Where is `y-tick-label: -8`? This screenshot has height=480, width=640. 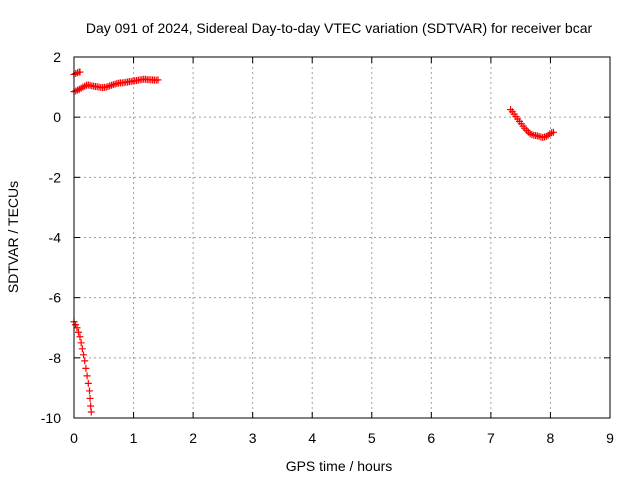
y-tick-label: -8 is located at coordinates (55, 358).